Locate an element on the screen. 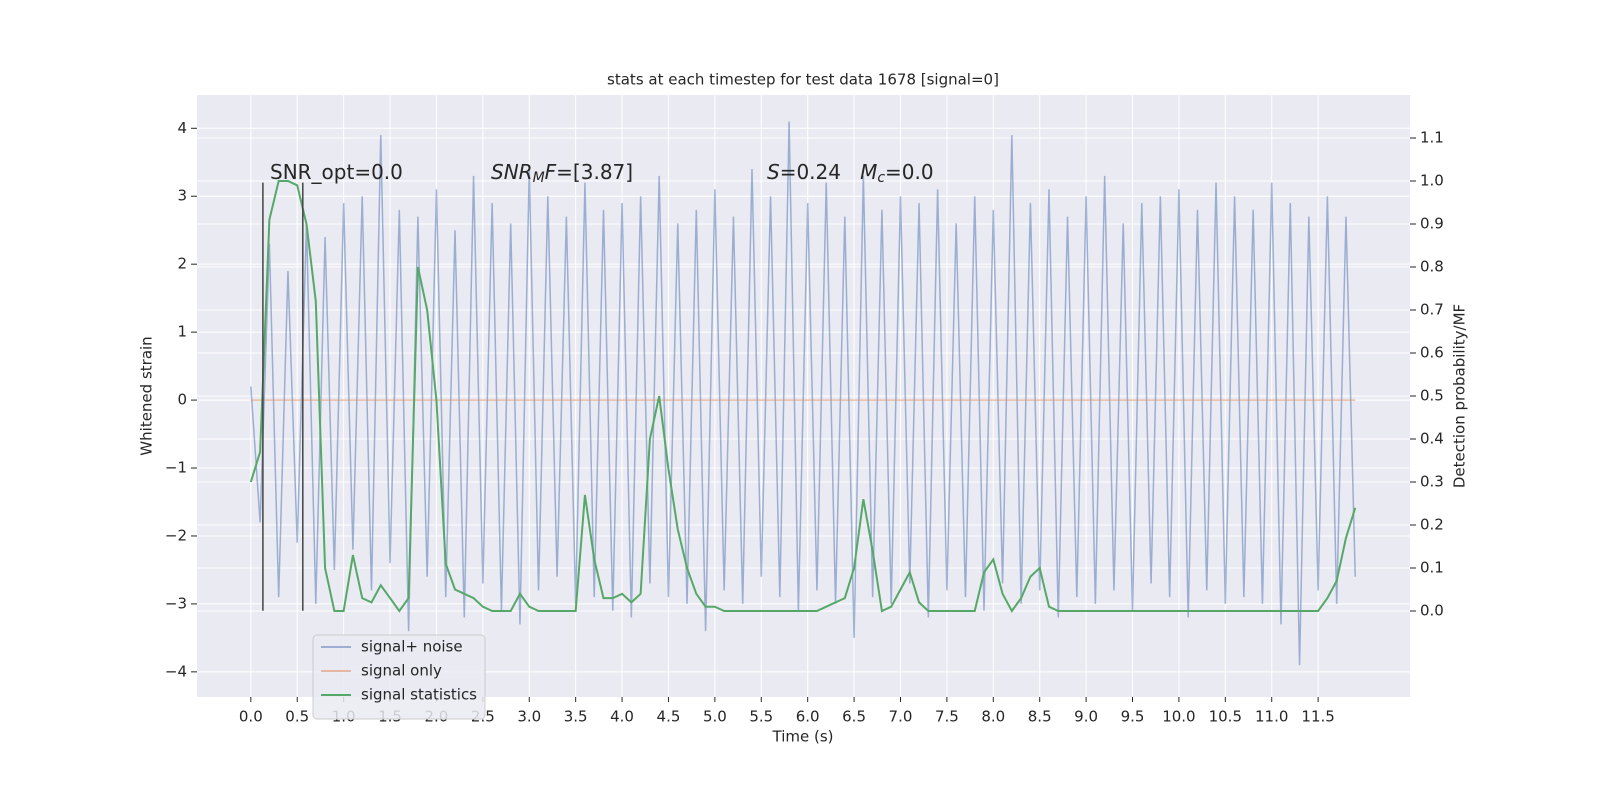 This screenshot has height=800, width=1600. x-tick-label: 6.5 is located at coordinates (854, 717).